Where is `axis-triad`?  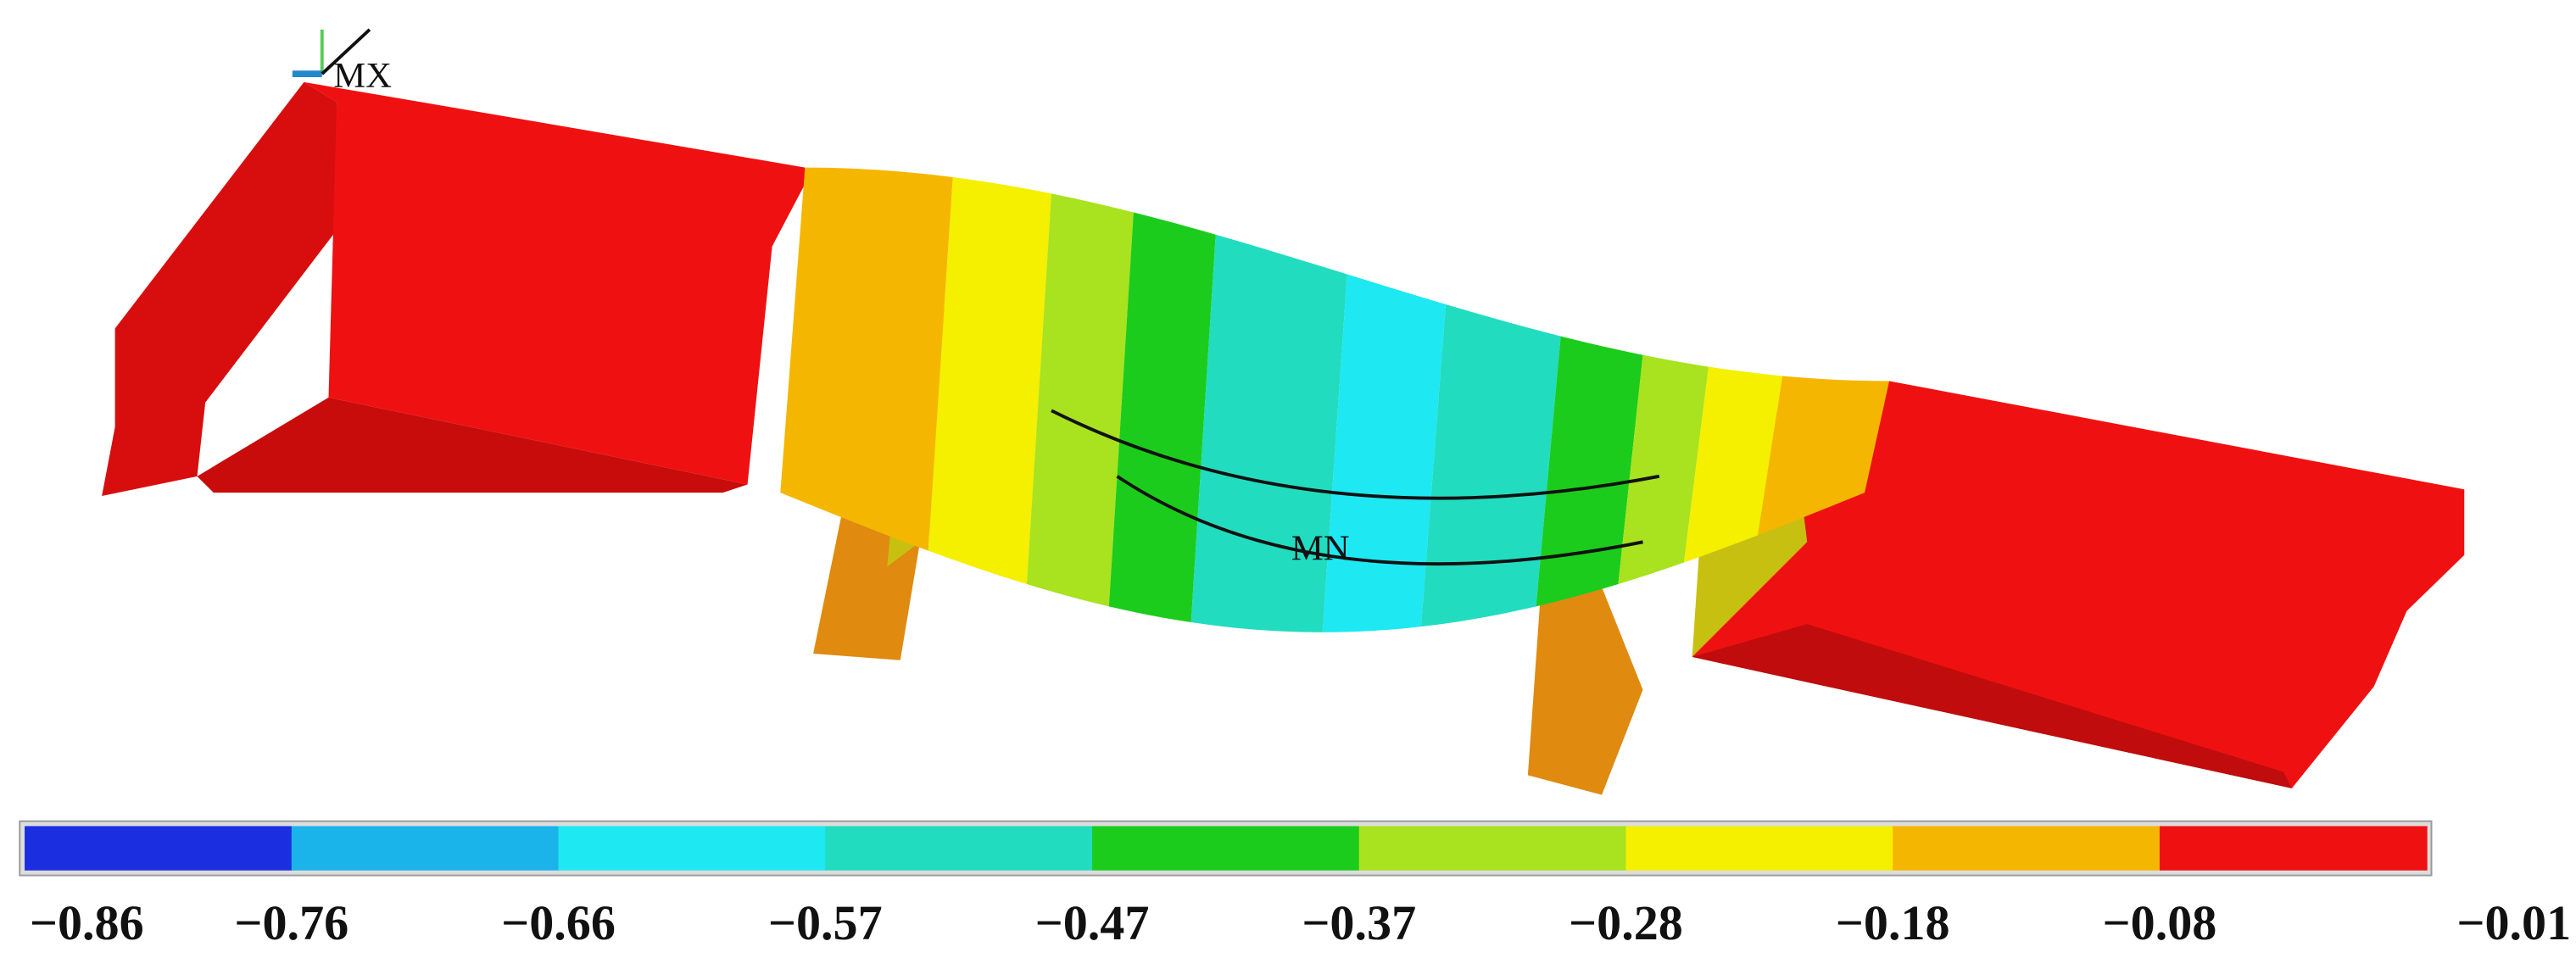 axis-triad is located at coordinates (331, 53).